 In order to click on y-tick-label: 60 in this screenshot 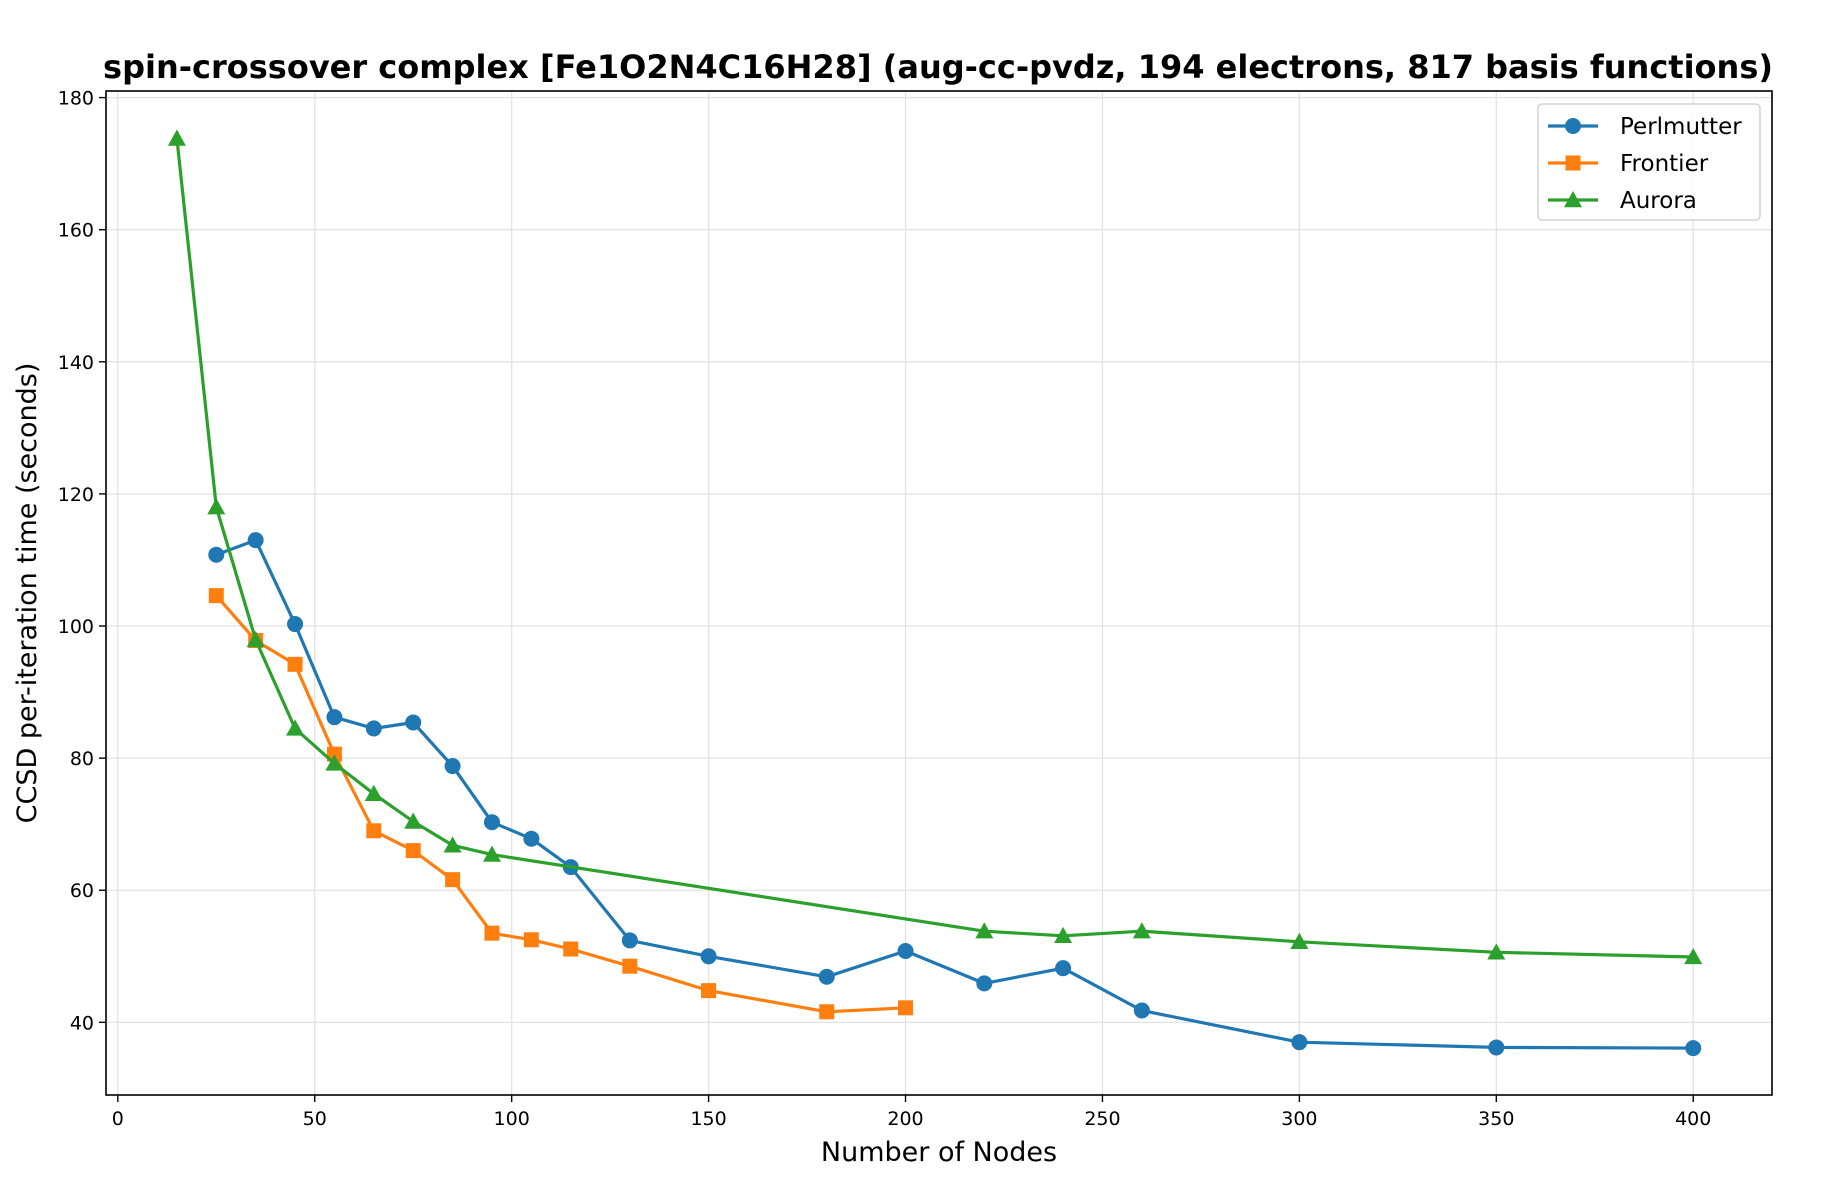, I will do `click(82, 891)`.